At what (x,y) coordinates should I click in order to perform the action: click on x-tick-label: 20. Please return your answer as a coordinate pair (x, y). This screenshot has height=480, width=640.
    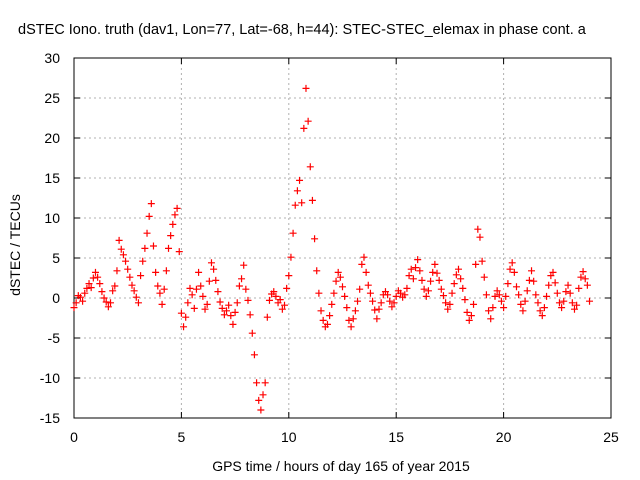
    Looking at the image, I should click on (504, 437).